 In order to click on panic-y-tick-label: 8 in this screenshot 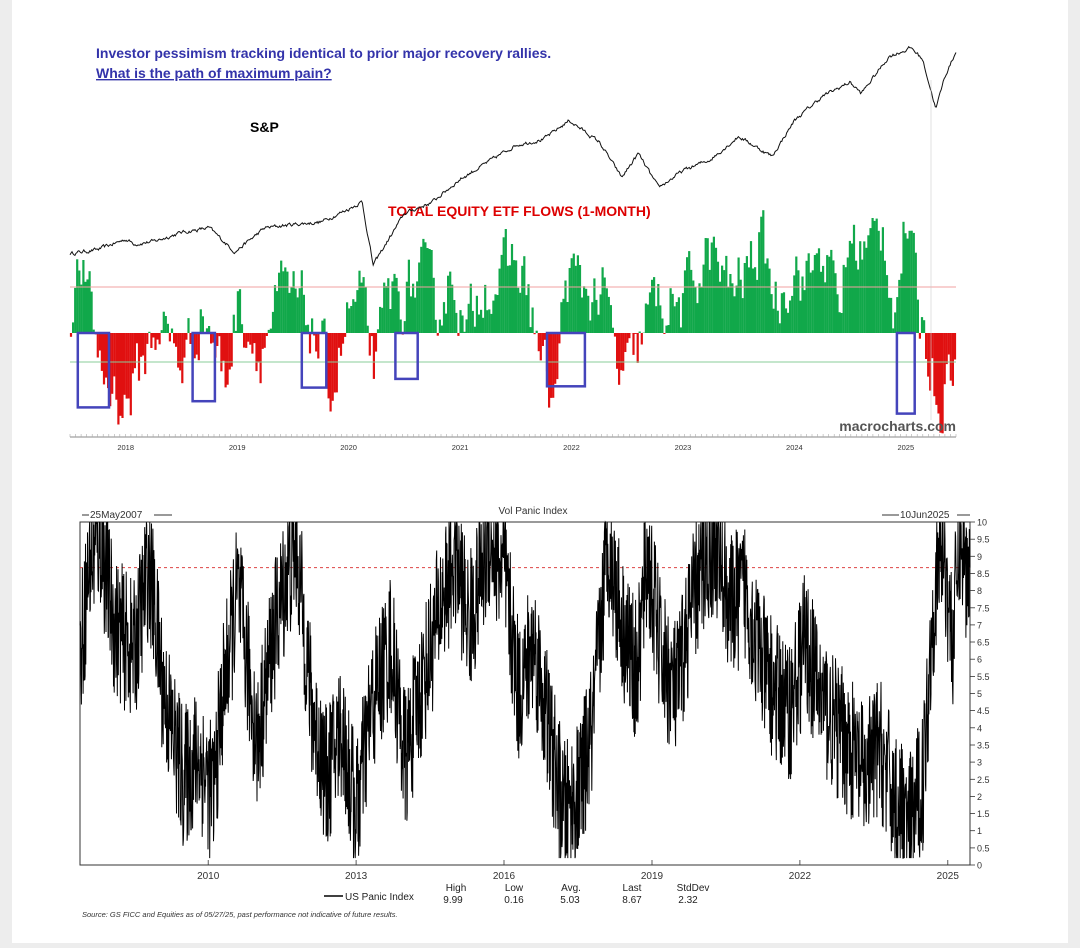, I will do `click(979, 591)`.